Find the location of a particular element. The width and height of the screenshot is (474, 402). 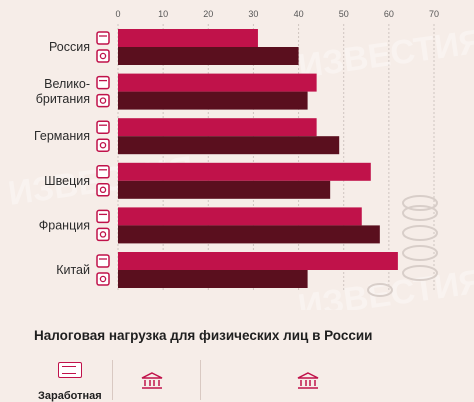

x-tick-label: 0 is located at coordinates (117, 14).